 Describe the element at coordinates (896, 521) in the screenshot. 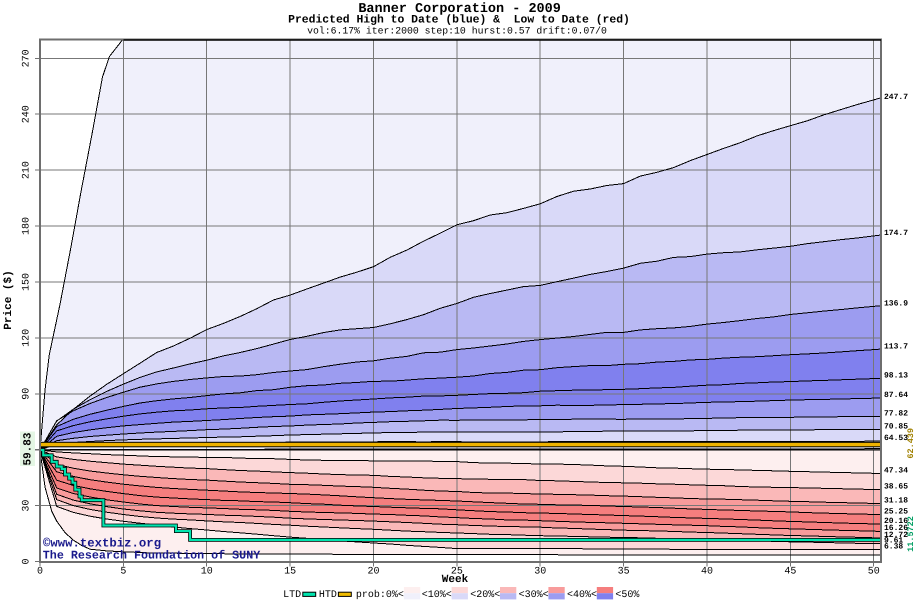

I see `svg-text: 20.16` at that location.